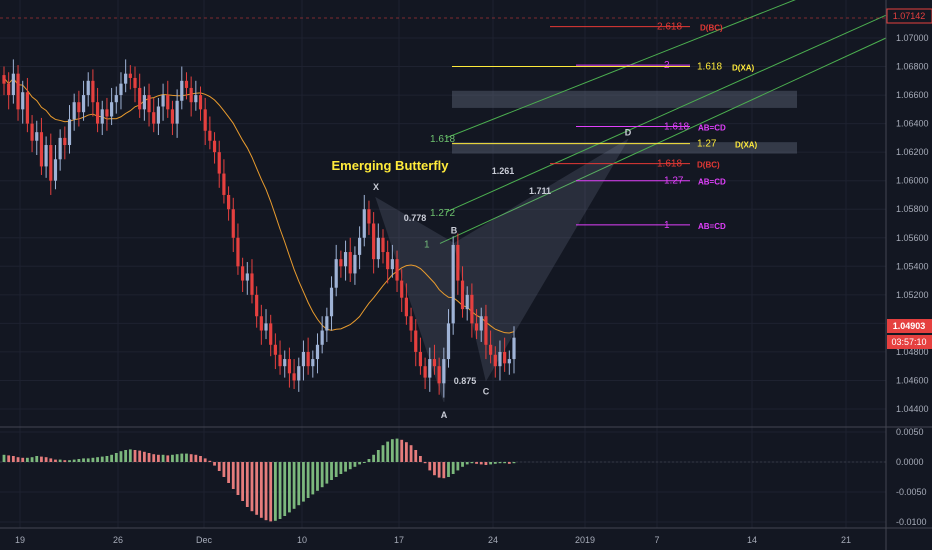  I want to click on top-price-marker-box, so click(909, 16).